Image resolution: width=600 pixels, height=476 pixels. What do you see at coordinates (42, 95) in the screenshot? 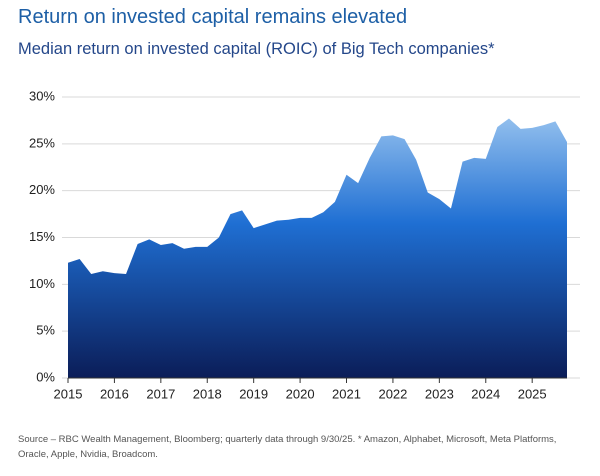
I see `y-tick-label: 30%` at bounding box center [42, 95].